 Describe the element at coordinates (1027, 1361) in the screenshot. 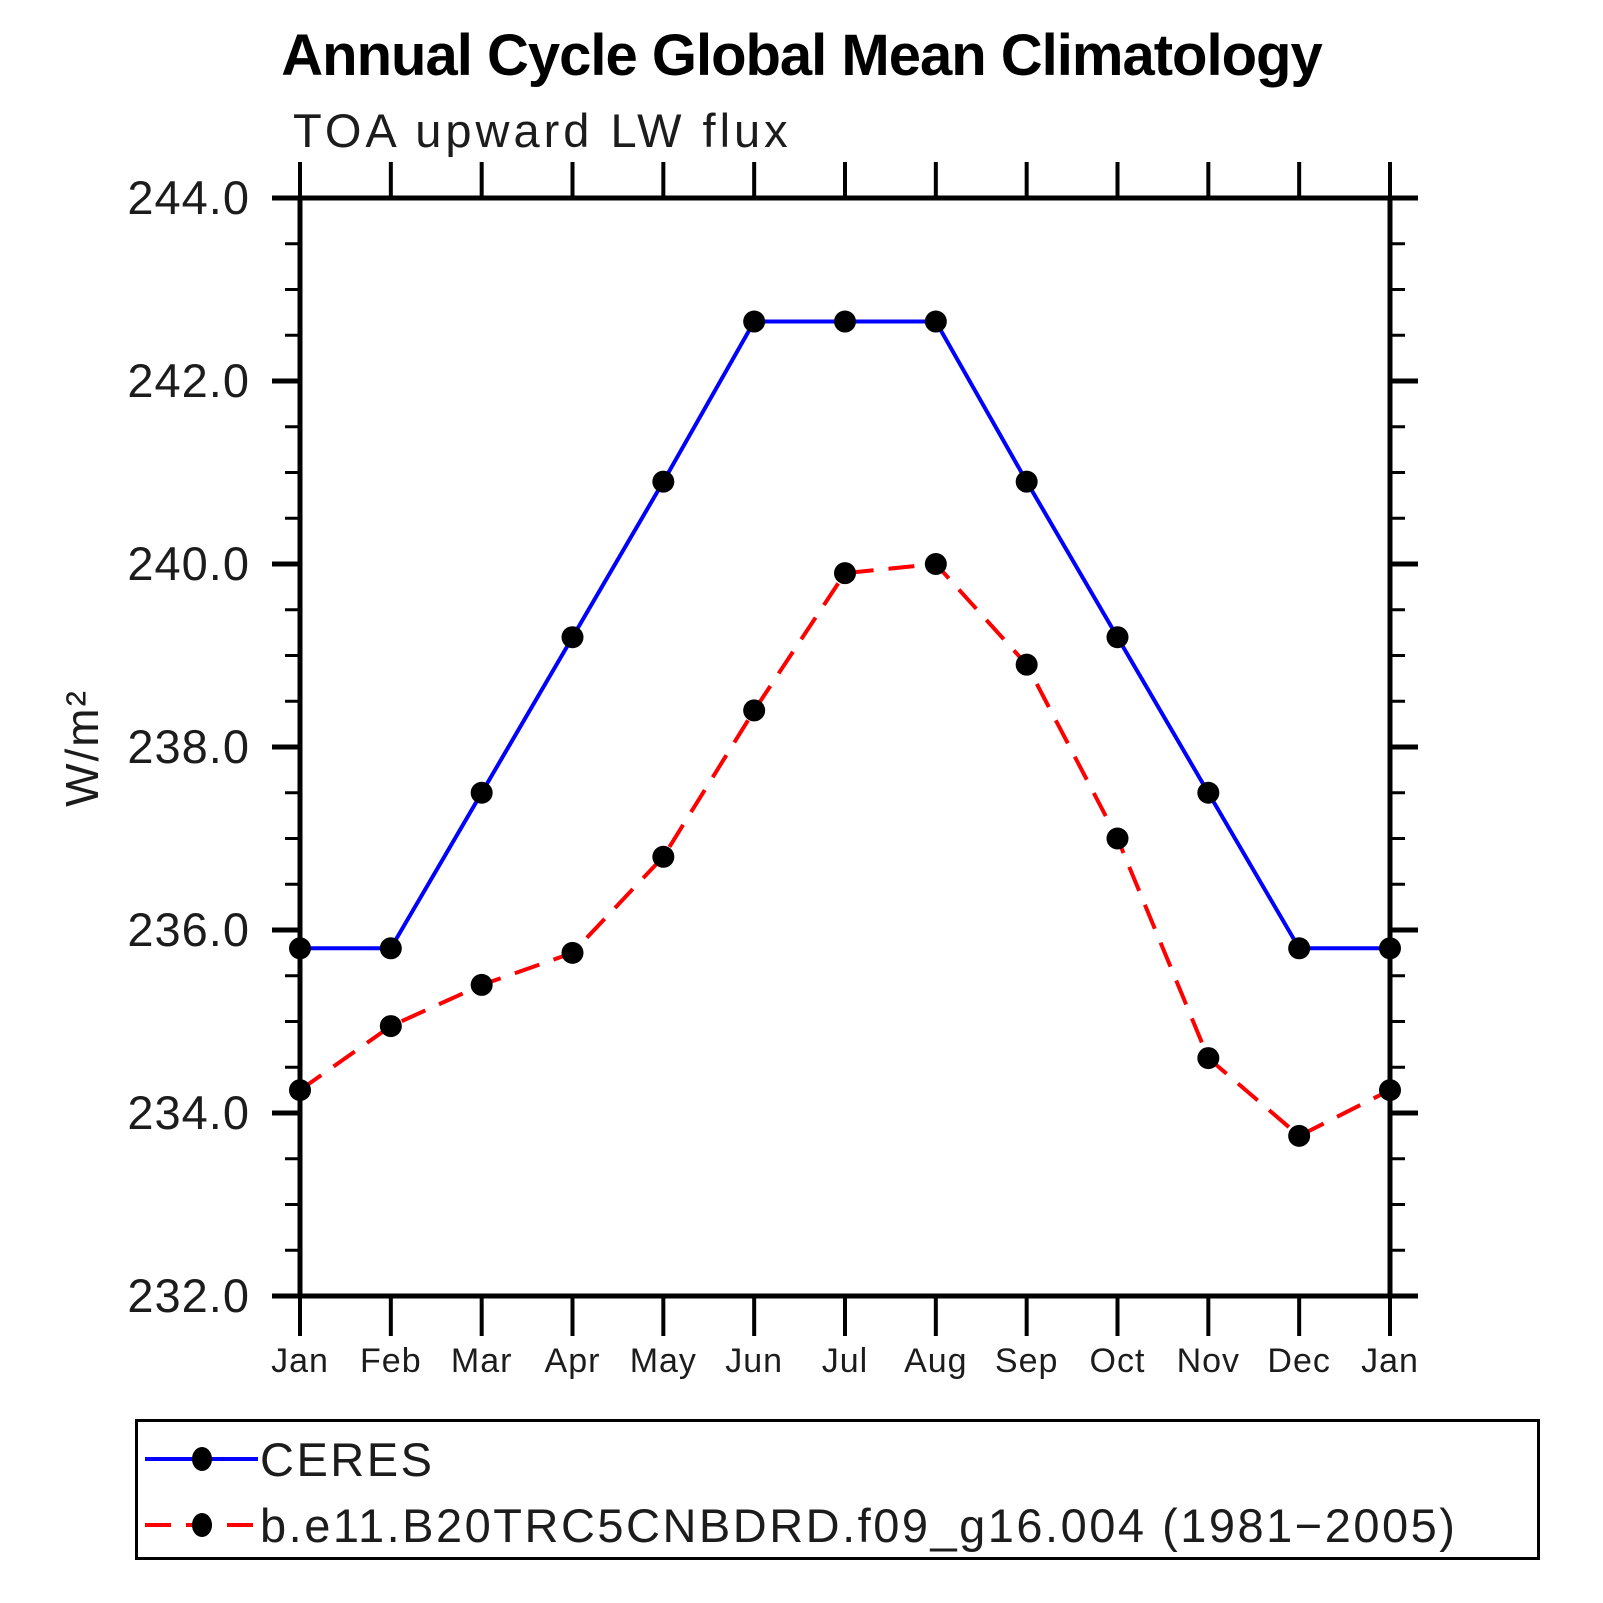

I see `x-tick-label: Sep` at that location.